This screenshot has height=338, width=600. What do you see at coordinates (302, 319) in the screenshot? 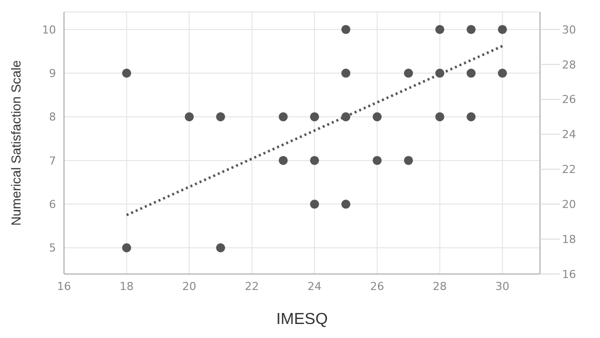
I see `x-axis-title: IMESQ` at bounding box center [302, 319].